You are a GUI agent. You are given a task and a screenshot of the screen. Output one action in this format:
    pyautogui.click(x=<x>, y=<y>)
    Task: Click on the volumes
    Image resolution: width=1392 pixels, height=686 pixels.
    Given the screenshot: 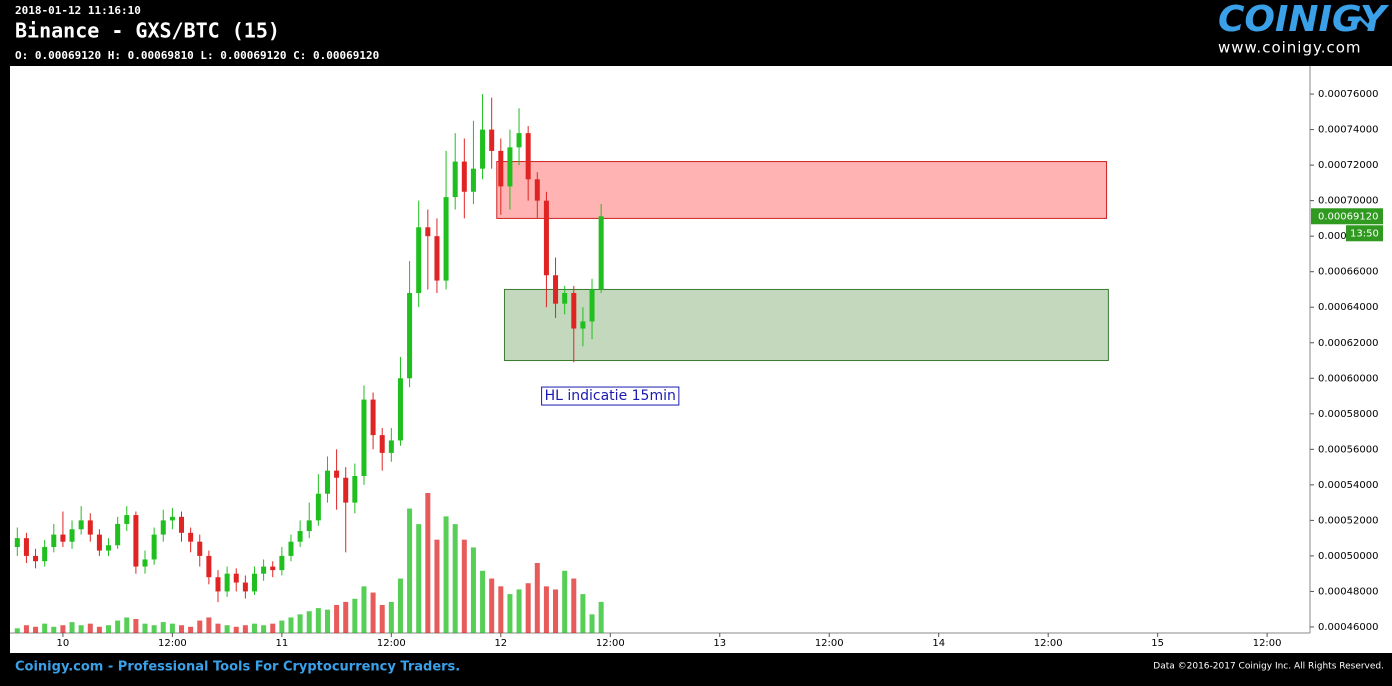 What is the action you would take?
    pyautogui.click(x=309, y=563)
    